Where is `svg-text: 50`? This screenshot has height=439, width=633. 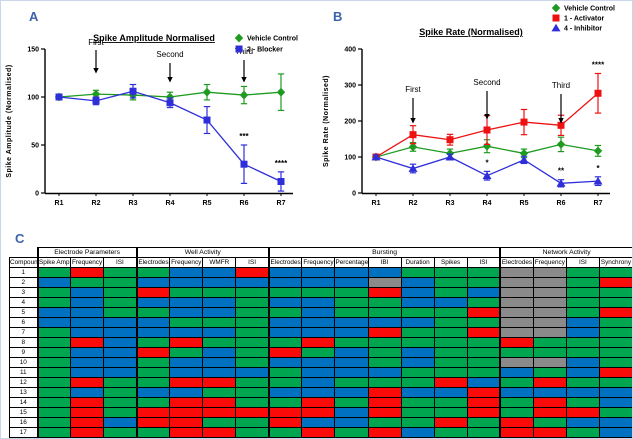
svg-text: 50 is located at coordinates (35, 146).